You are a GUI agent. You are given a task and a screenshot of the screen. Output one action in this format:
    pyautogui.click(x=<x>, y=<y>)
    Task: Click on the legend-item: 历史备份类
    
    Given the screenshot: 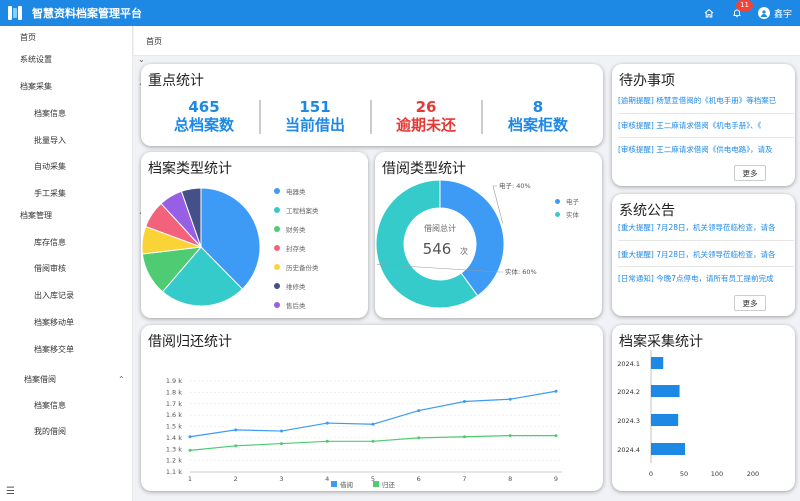 What is the action you would take?
    pyautogui.click(x=296, y=267)
    